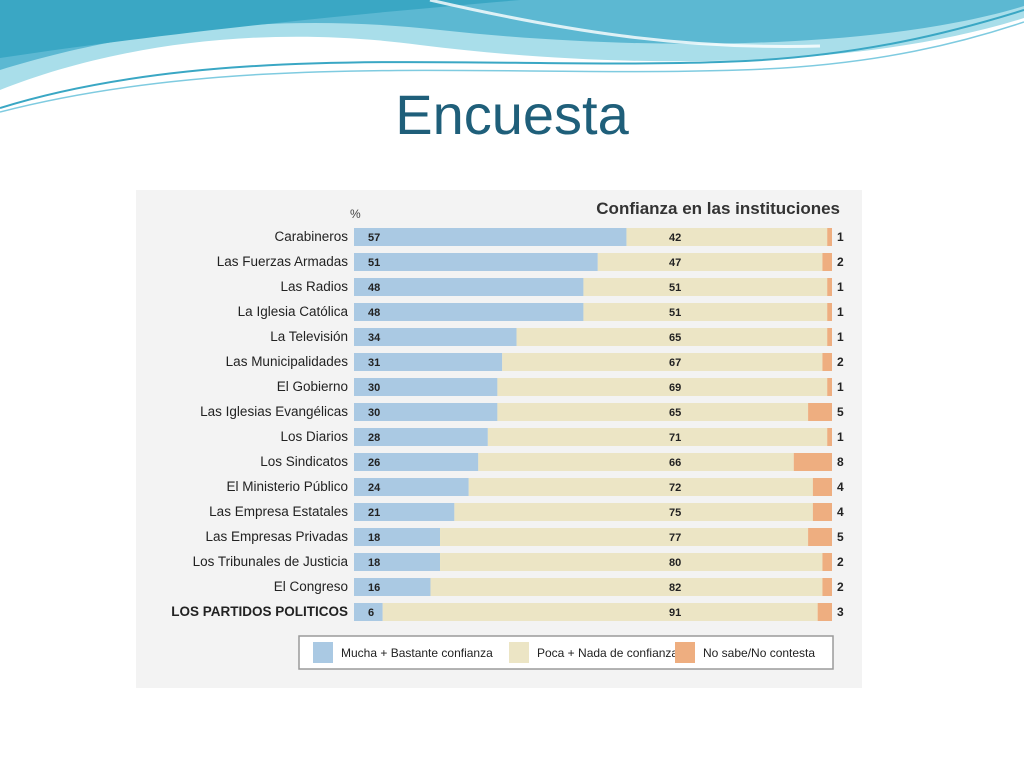 The width and height of the screenshot is (1024, 768). I want to click on category-label: Las Fuerzas Armadas, so click(283, 261).